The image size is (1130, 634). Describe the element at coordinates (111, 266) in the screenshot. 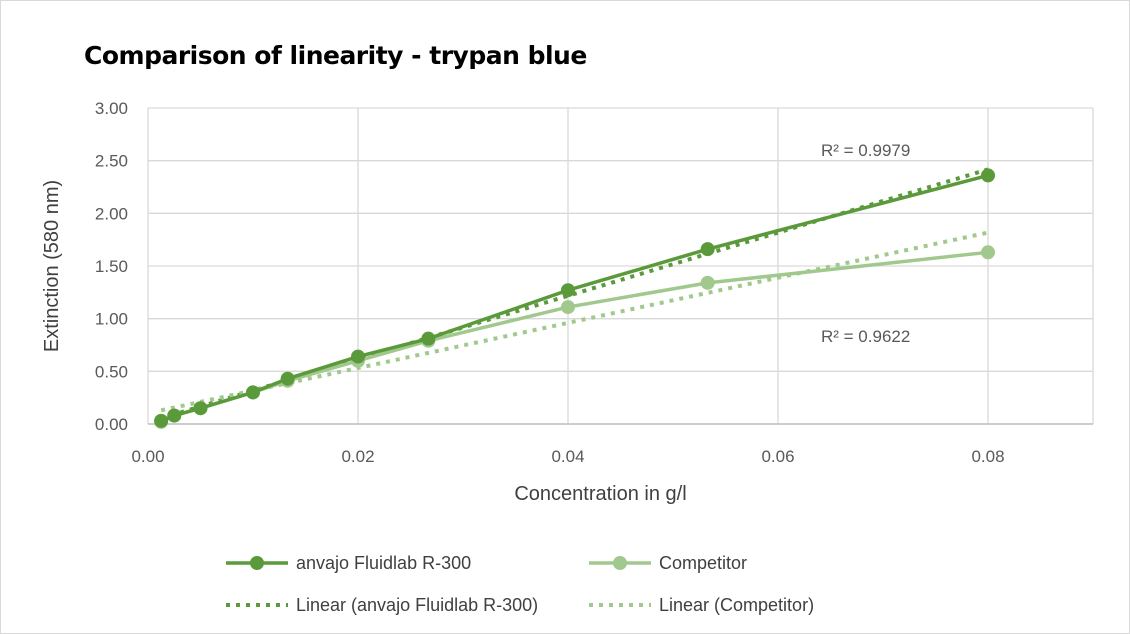

I see `y-tick-label: 1.50` at that location.